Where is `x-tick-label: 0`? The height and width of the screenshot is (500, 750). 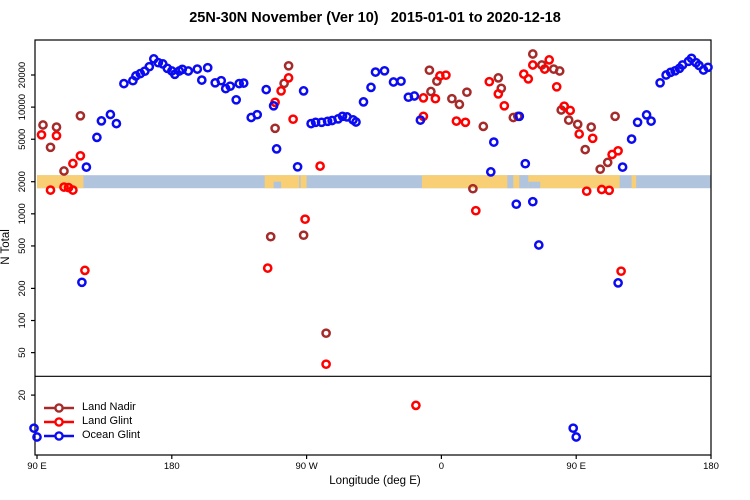
x-tick-label: 0 is located at coordinates (441, 466).